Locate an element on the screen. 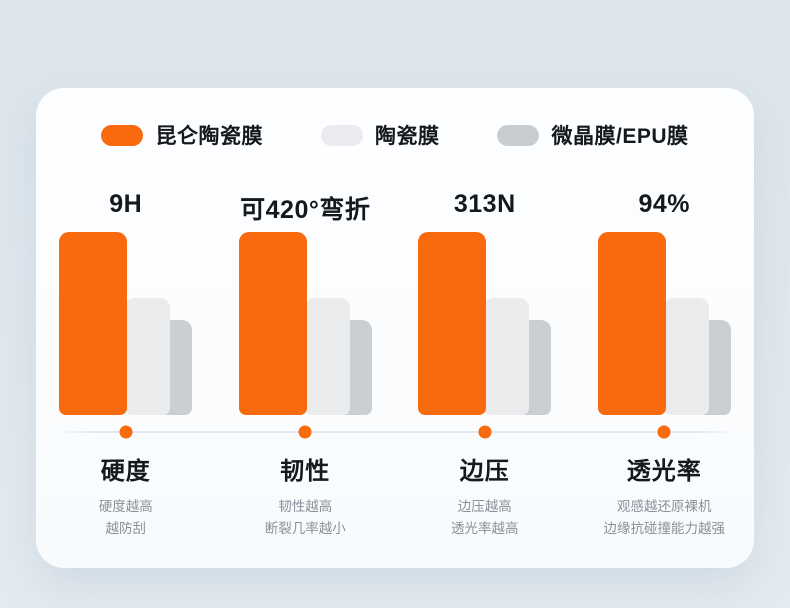 The height and width of the screenshot is (608, 790). category-group-edge-pressure: 边压 边压越高 透光率越高 is located at coordinates (485, 494).